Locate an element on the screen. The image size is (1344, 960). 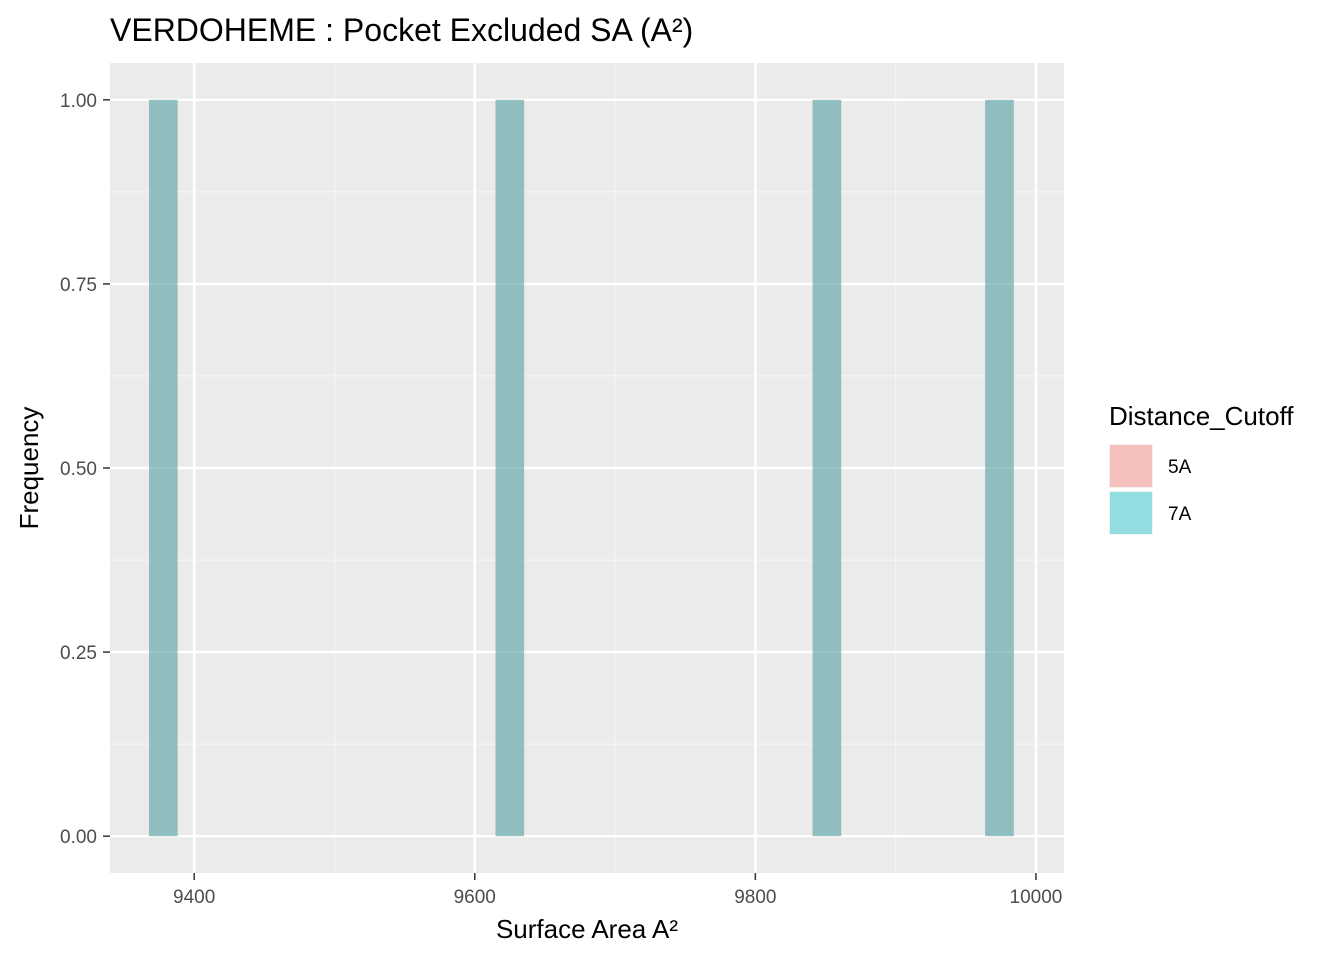
y-axis: 0.00 0.25 0.50 0.75 1.00 is located at coordinates (85, 469).